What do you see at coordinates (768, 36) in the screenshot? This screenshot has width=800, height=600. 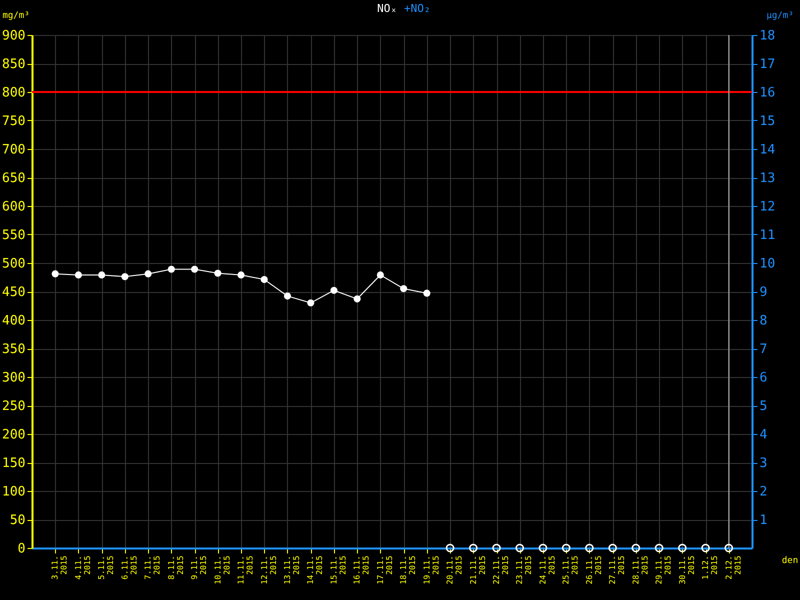 I see `y2-tick-label: 18` at bounding box center [768, 36].